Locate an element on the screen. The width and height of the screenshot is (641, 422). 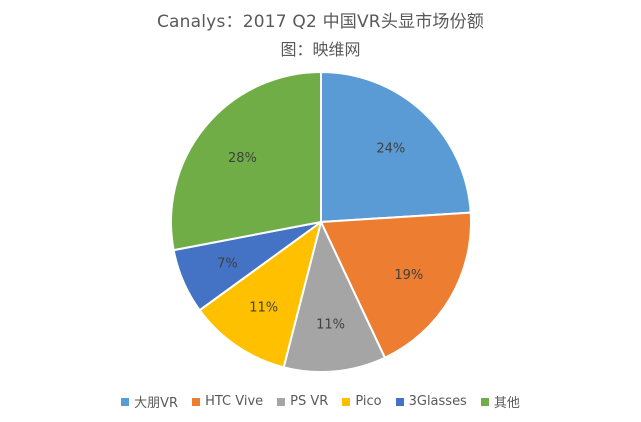
legend-label: 其他 is located at coordinates (506, 403).